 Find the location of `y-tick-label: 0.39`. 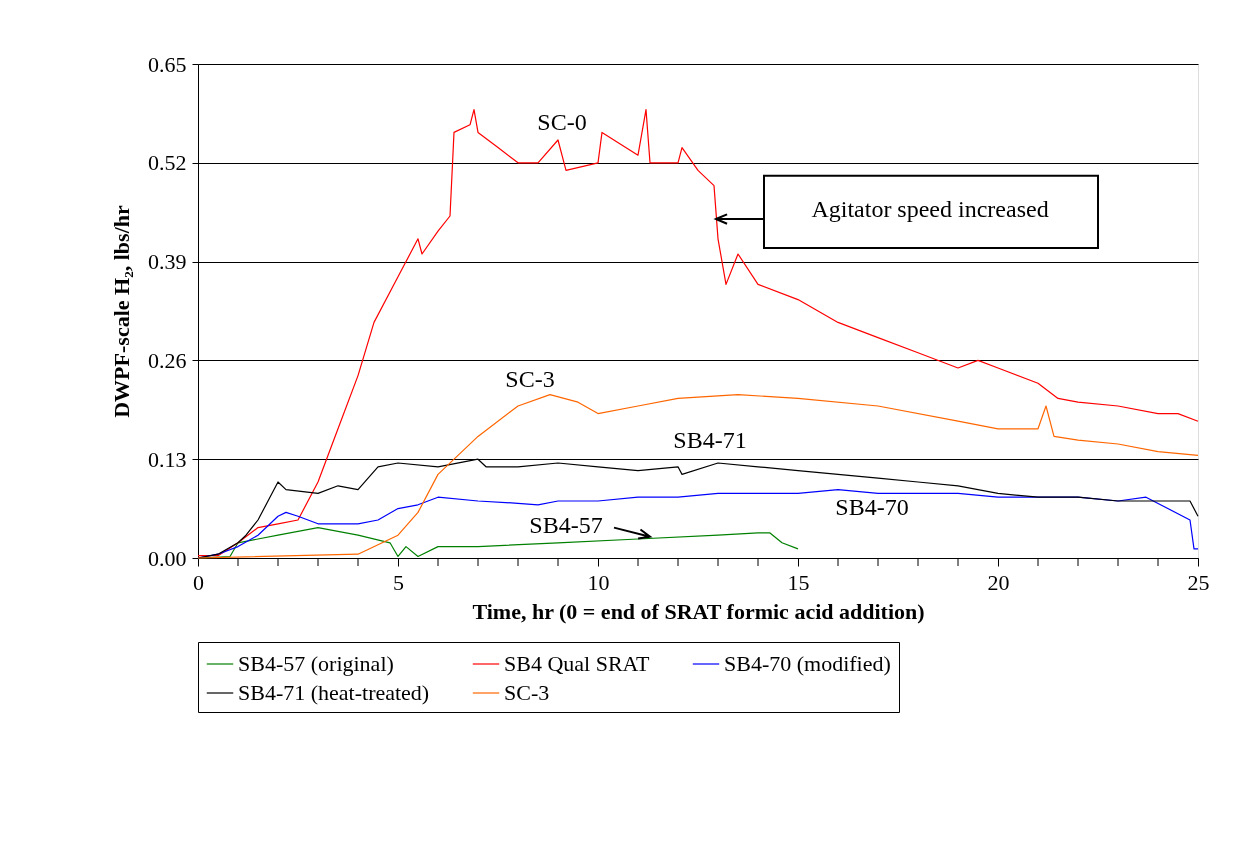

y-tick-label: 0.39 is located at coordinates (167, 262).